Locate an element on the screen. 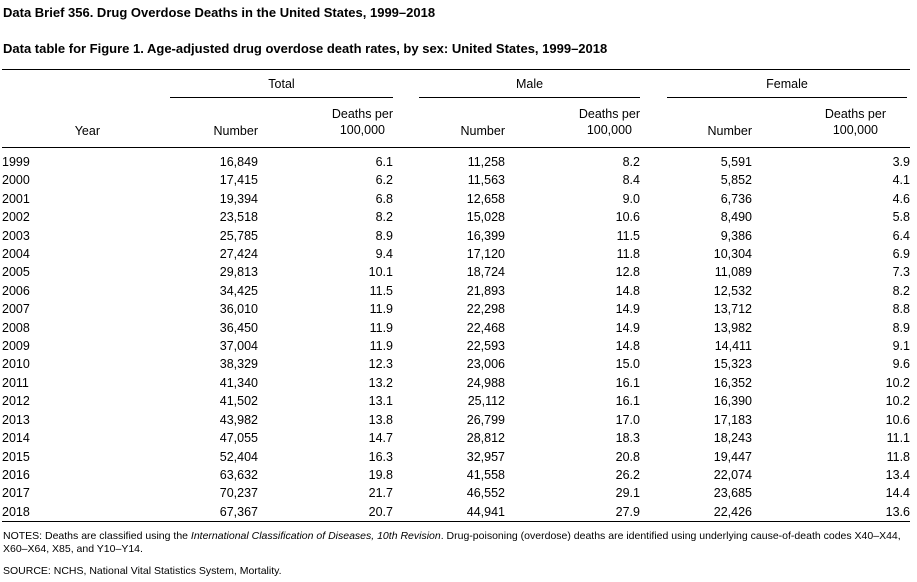  cell-total-number: 27,424 is located at coordinates (238, 254).